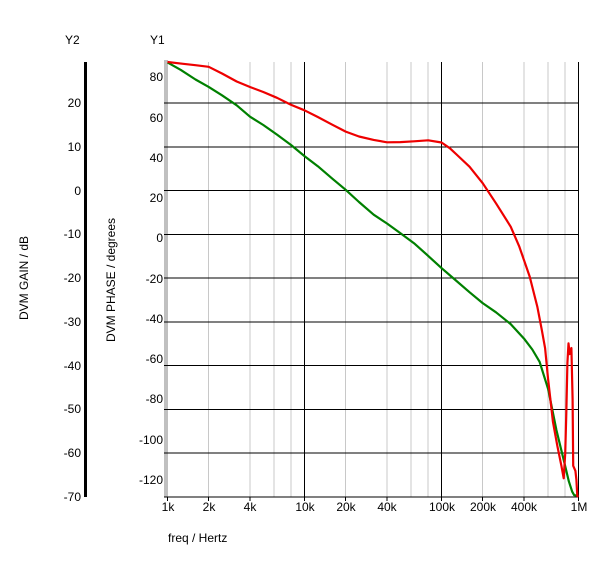 This screenshot has width=600, height=563. I want to click on gain-tick-label: -60, so click(72, 453).